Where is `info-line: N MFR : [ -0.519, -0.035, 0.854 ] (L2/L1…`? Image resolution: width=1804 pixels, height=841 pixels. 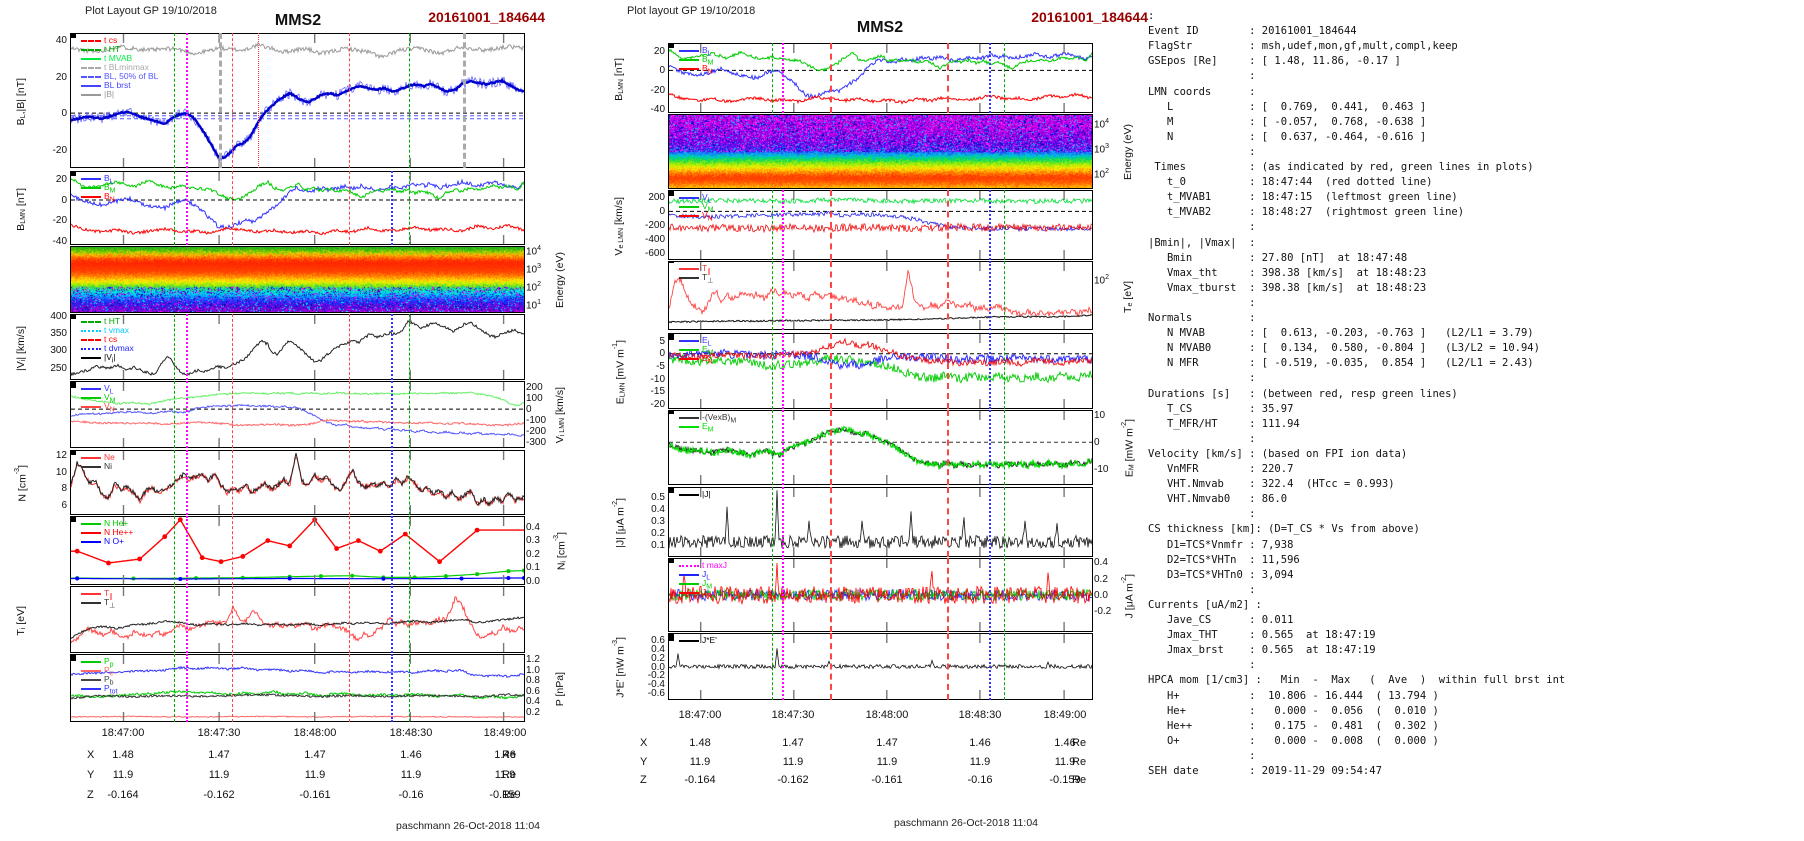 info-line: N MFR : [ -0.519, -0.035, 0.854 ] (L2/L1… is located at coordinates (1341, 363).